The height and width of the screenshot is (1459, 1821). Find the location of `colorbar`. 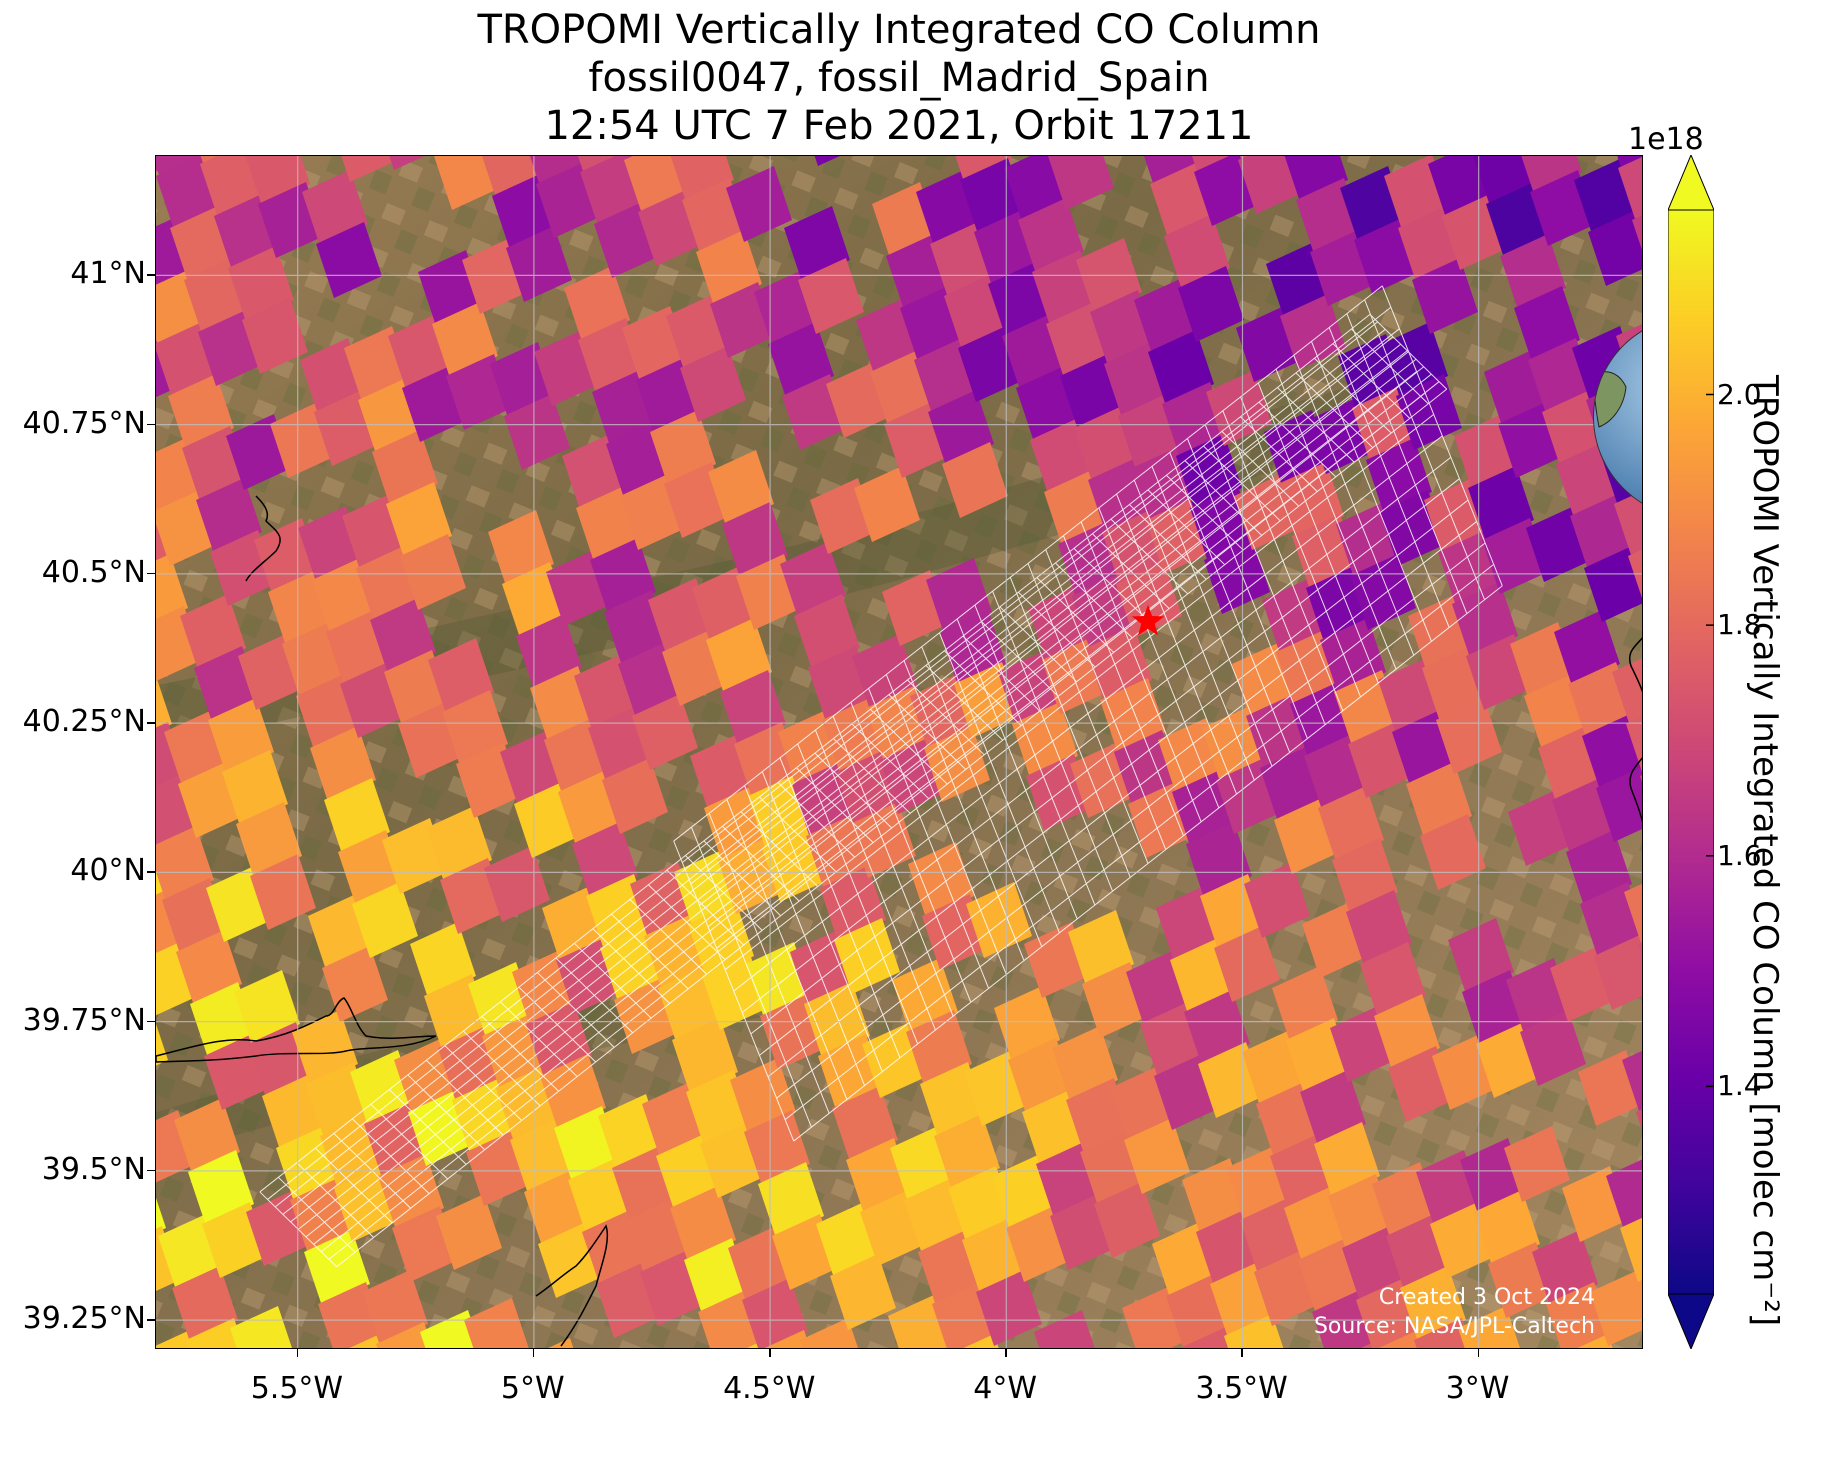

colorbar is located at coordinates (1691, 752).